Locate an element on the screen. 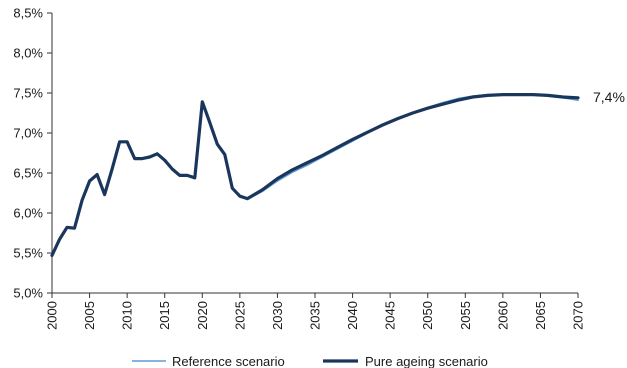  x-tick-label: 2025 is located at coordinates (239, 315).